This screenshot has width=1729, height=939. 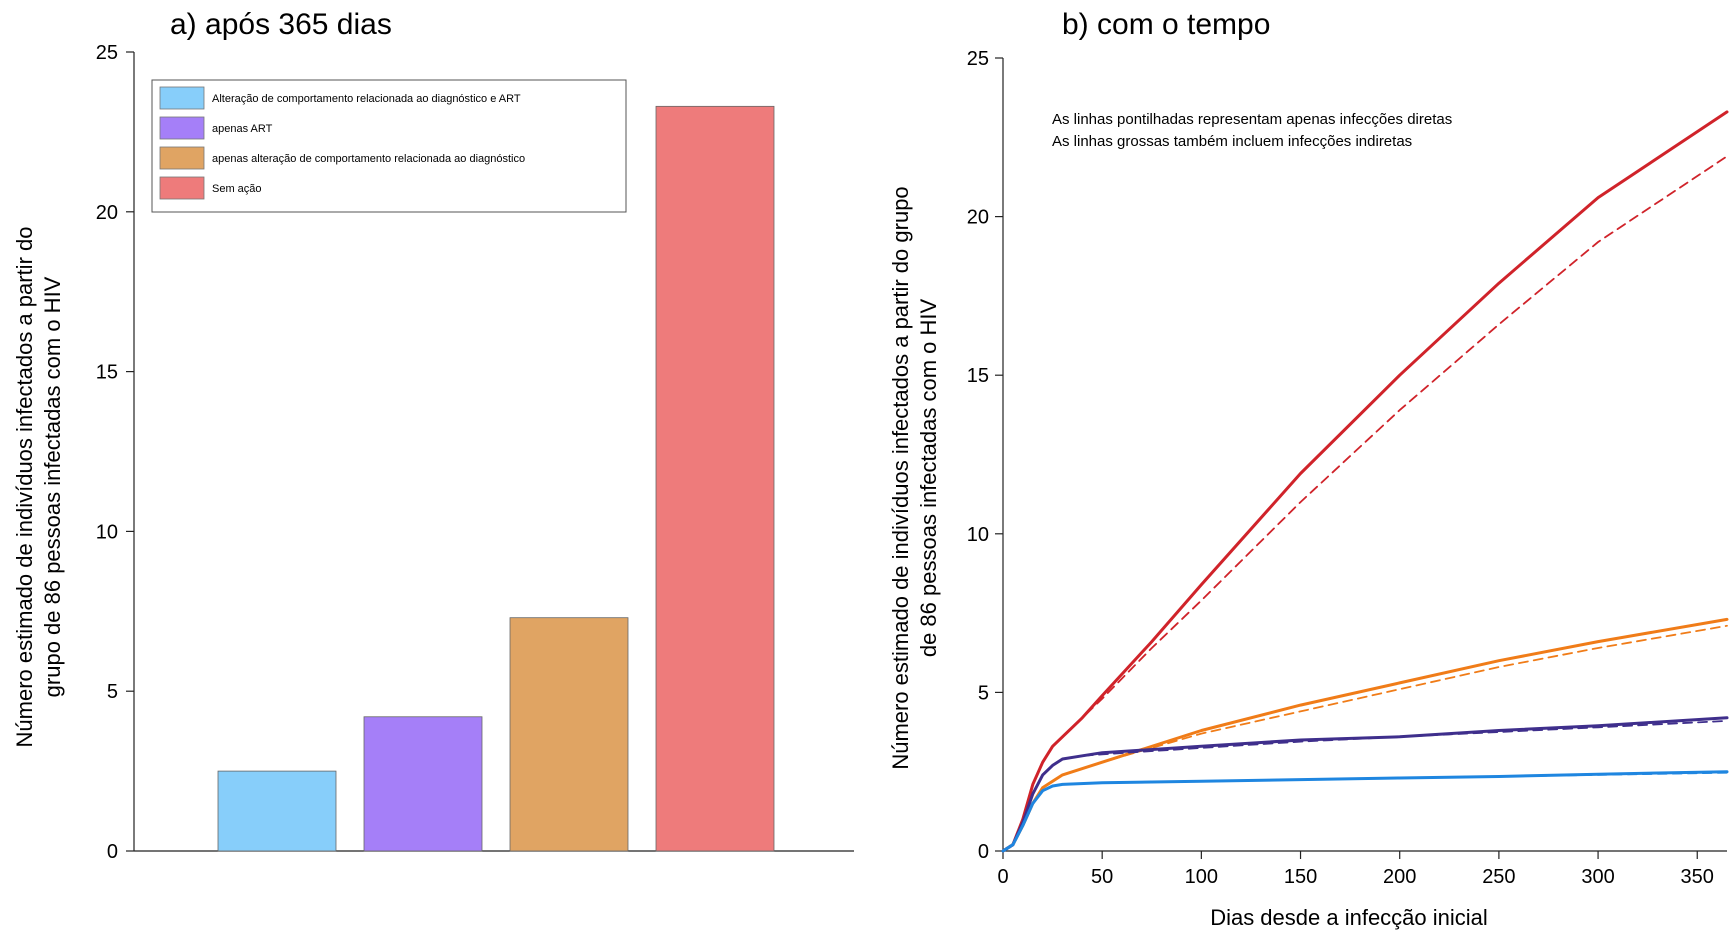 I want to click on panel-b-xtick-label: 150, so click(x=1300, y=877).